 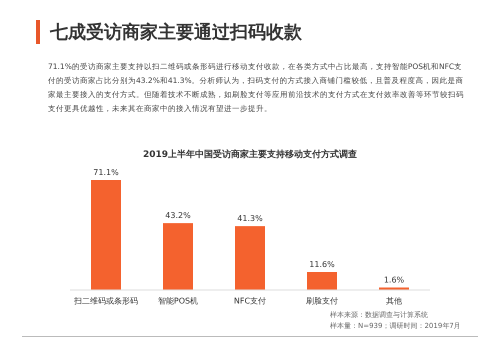 I want to click on chart-title: 七成受访商家主要通过扫码收款, so click(x=169, y=32).